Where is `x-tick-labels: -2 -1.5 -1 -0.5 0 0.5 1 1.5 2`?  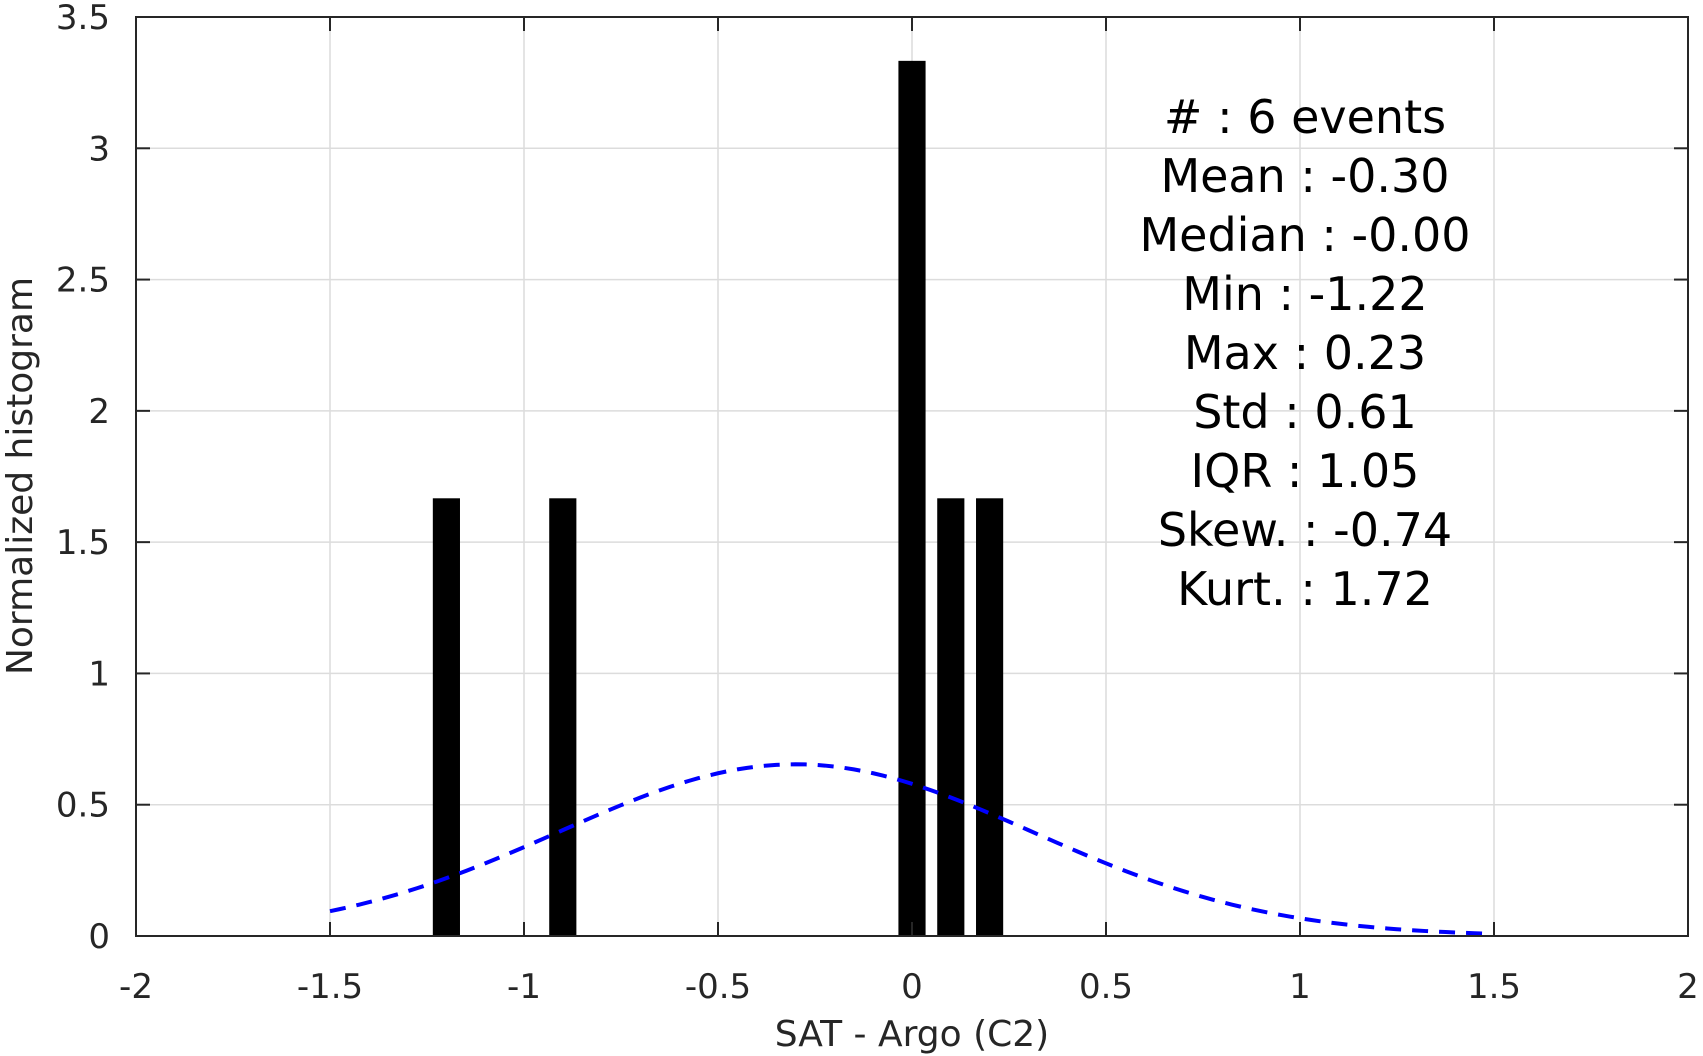
x-tick-labels: -2 -1.5 -1 -0.5 0 0.5 1 1.5 2 is located at coordinates (909, 987).